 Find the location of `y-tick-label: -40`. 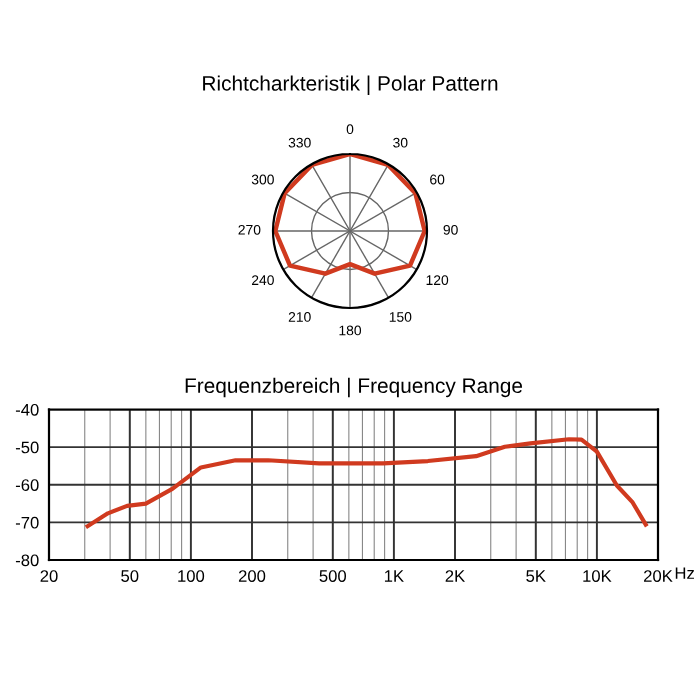

y-tick-label: -40 is located at coordinates (27, 409).